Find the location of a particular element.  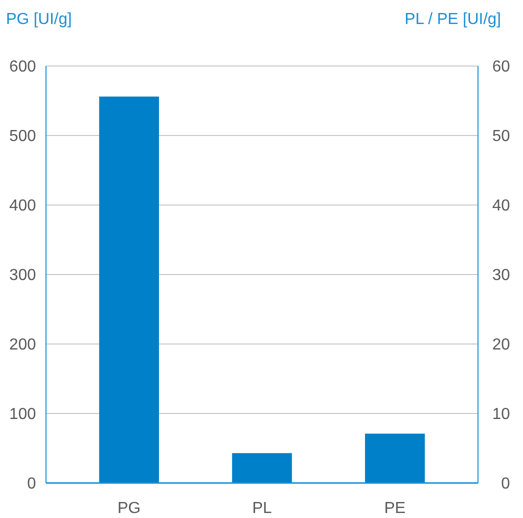

y2-tick-label: 50 is located at coordinates (501, 137).